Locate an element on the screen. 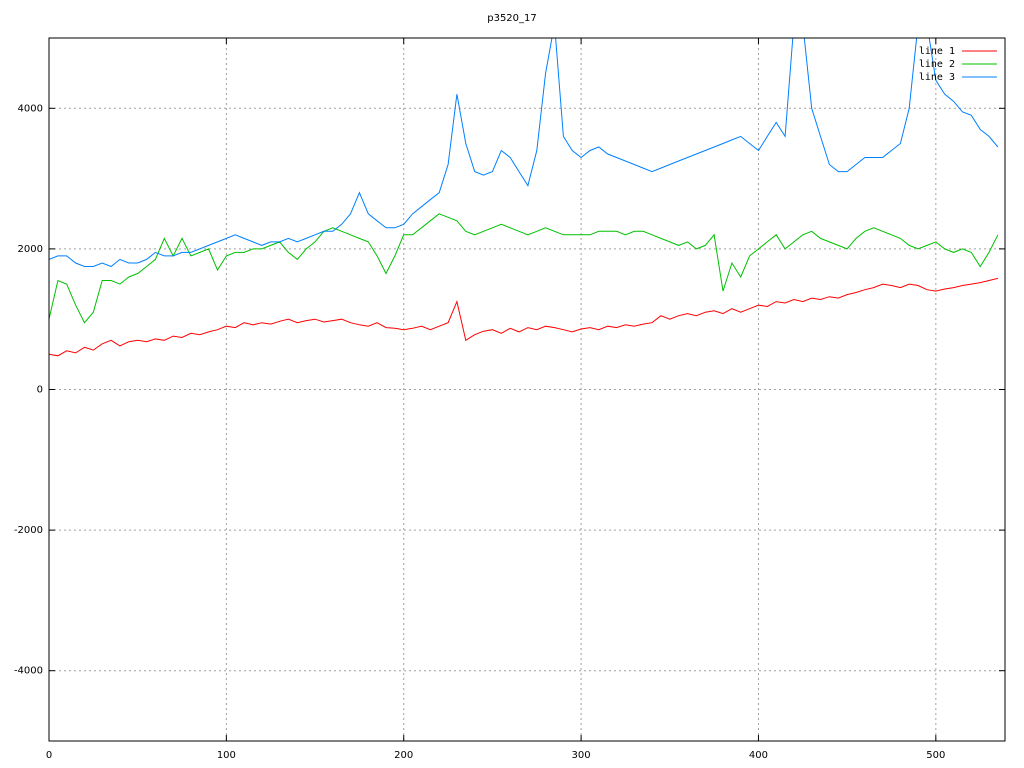 This screenshot has height=768, width=1024. x-tick-label: 0 is located at coordinates (49, 755).